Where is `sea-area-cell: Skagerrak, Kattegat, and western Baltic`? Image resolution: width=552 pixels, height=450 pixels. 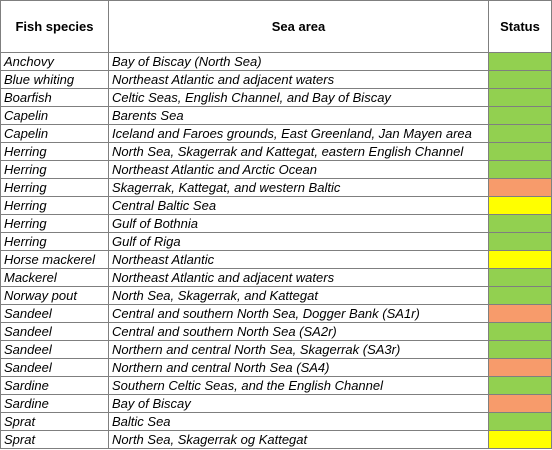
sea-area-cell: Skagerrak, Kattegat, and western Baltic is located at coordinates (298, 187).